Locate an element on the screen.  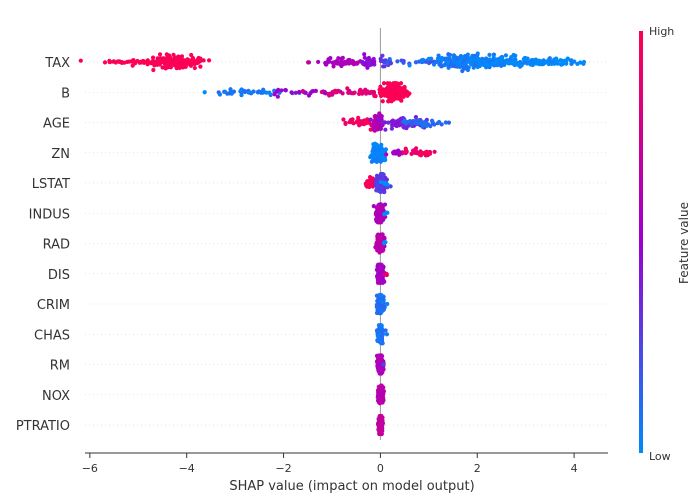
points-chas is located at coordinates (382, 334).